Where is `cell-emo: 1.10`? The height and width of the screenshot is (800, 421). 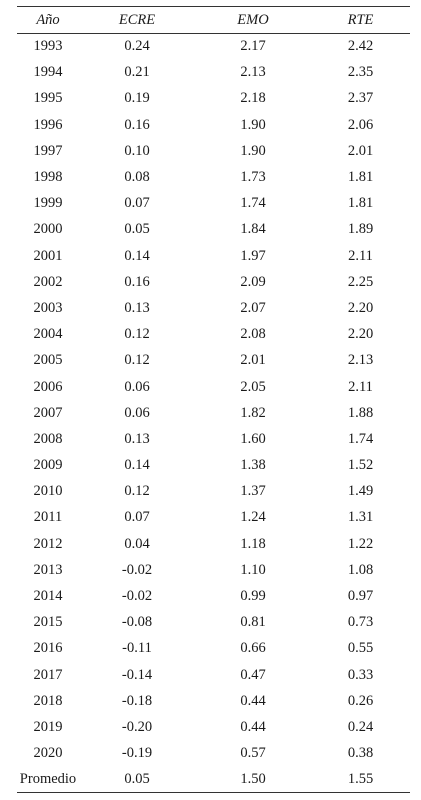
cell-emo: 1.10 is located at coordinates (253, 569).